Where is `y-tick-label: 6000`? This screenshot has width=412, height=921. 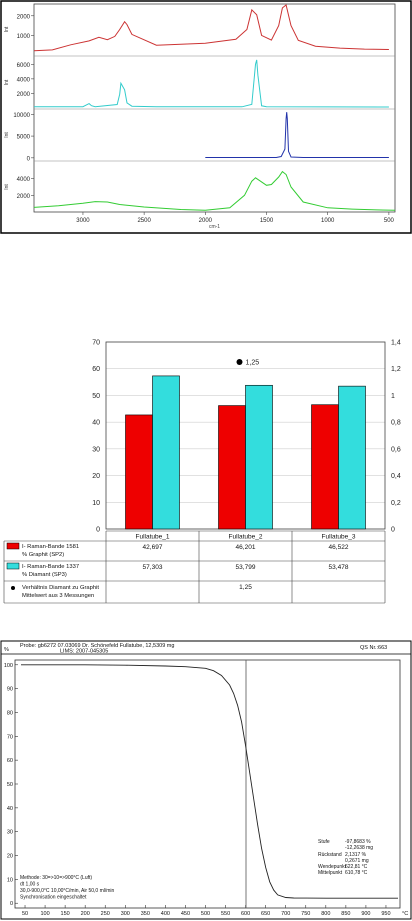 y-tick-label: 6000 is located at coordinates (24, 66).